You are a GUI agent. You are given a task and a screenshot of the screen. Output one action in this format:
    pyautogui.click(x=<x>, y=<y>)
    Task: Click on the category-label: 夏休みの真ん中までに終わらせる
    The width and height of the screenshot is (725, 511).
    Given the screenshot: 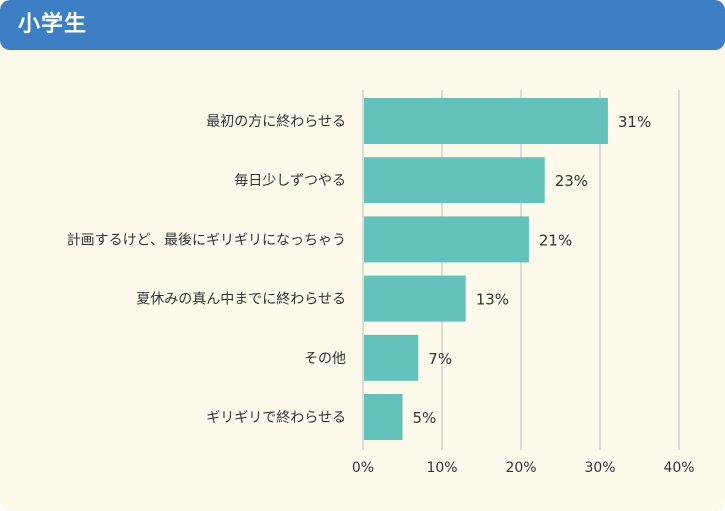 What is the action you would take?
    pyautogui.click(x=241, y=300)
    